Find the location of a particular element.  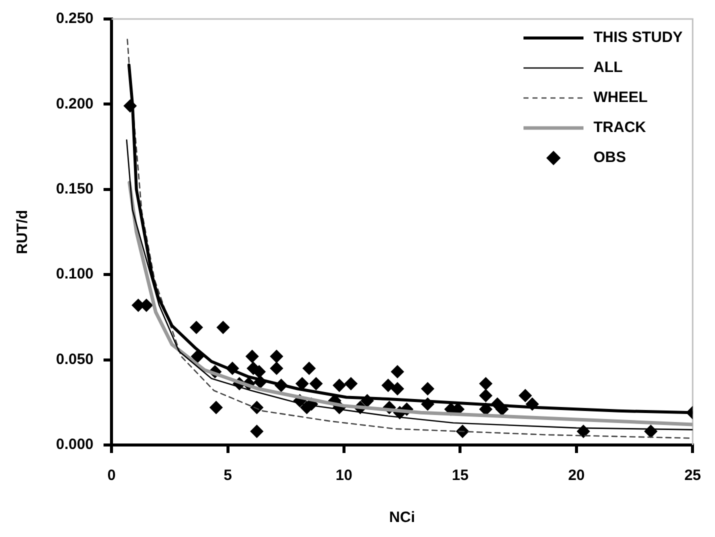

y-tick-label: 0.150 is located at coordinates (75, 189).